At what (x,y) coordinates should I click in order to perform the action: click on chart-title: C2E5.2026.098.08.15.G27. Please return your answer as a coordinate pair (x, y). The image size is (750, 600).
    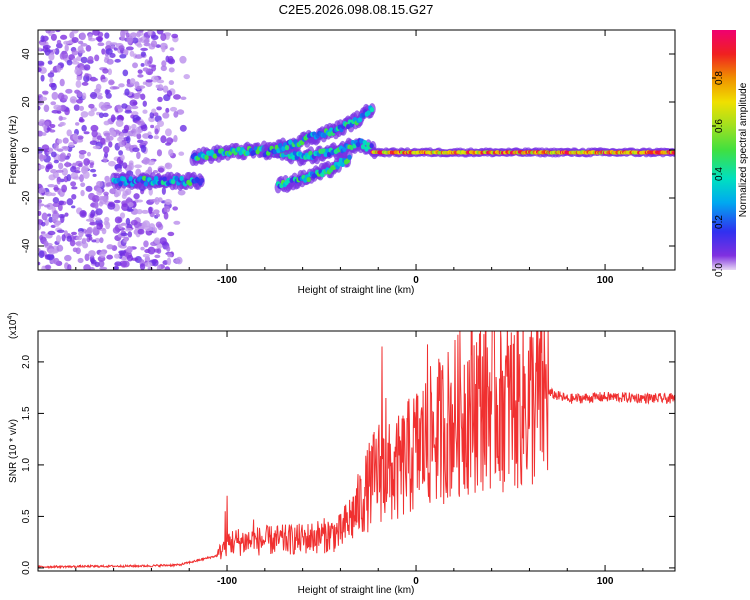
    Looking at the image, I should click on (356, 9).